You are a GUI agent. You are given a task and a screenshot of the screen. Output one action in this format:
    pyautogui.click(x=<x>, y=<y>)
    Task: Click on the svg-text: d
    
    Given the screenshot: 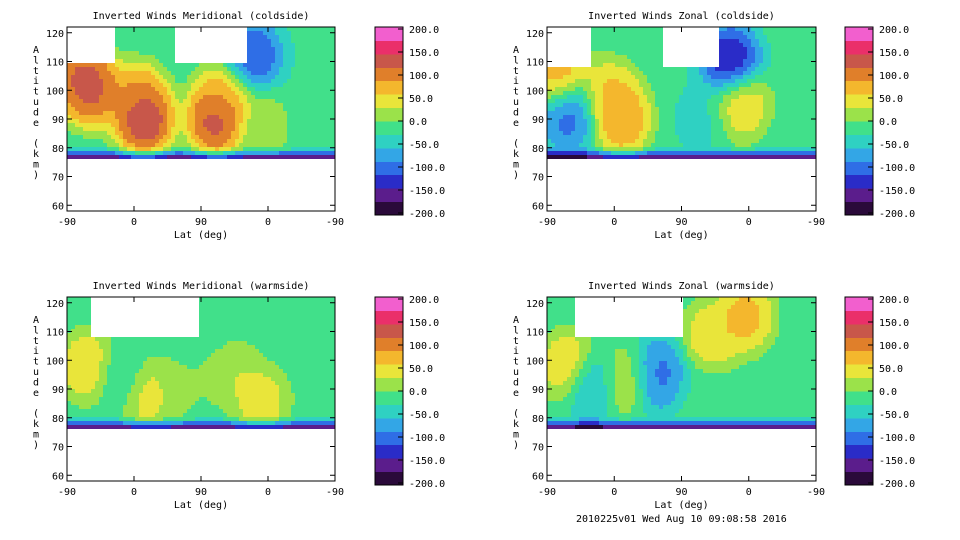 What is the action you would take?
    pyautogui.click(x=516, y=112)
    